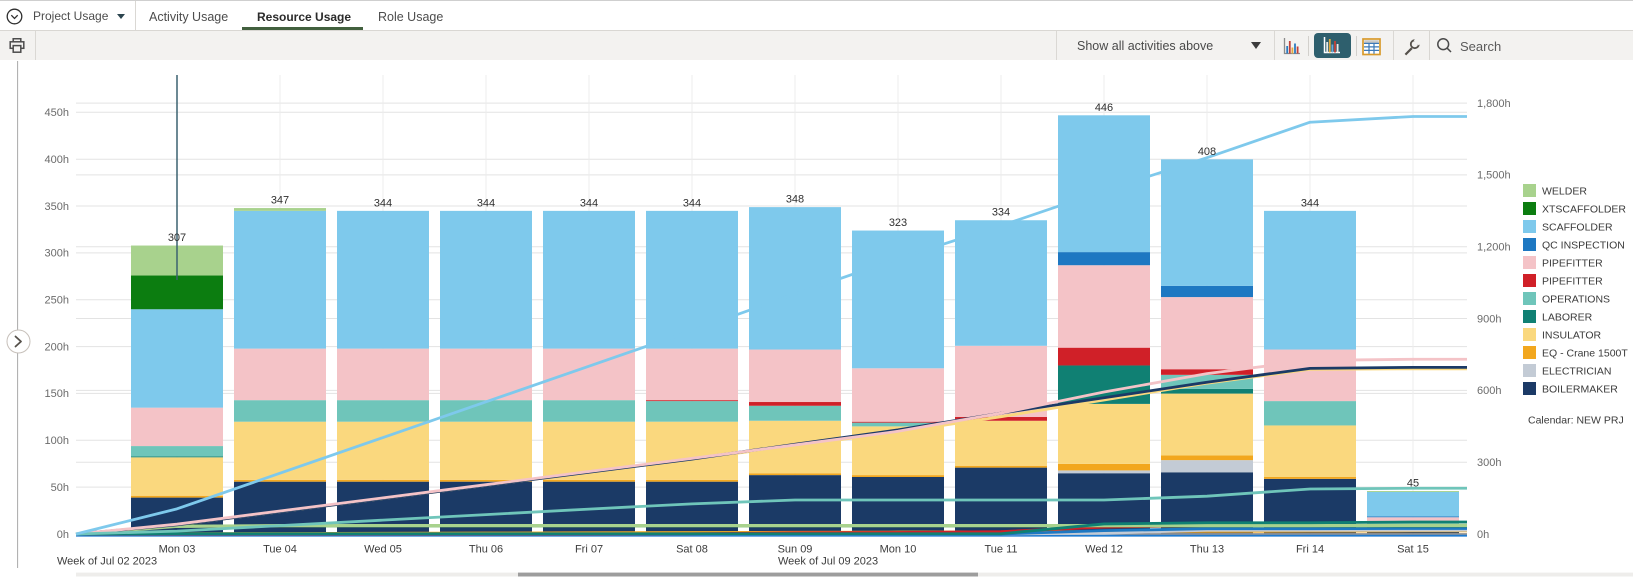  Describe the element at coordinates (1576, 421) in the screenshot. I see `svg-text: Calendar: NEW PRJ` at that location.